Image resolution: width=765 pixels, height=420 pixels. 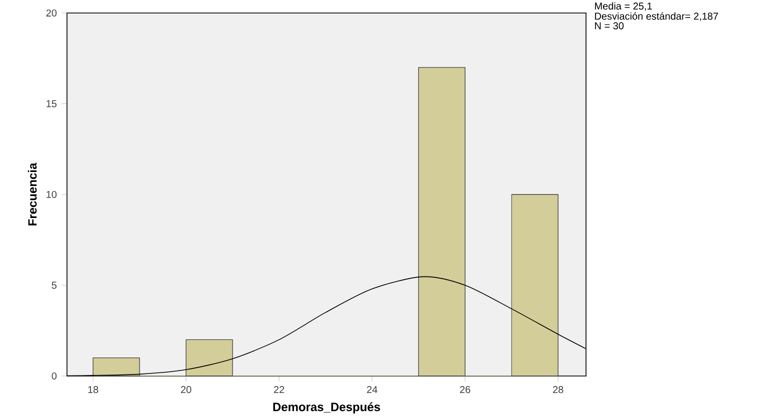 What do you see at coordinates (656, 16) in the screenshot?
I see `text: Desviación estándar= 2,187` at bounding box center [656, 16].